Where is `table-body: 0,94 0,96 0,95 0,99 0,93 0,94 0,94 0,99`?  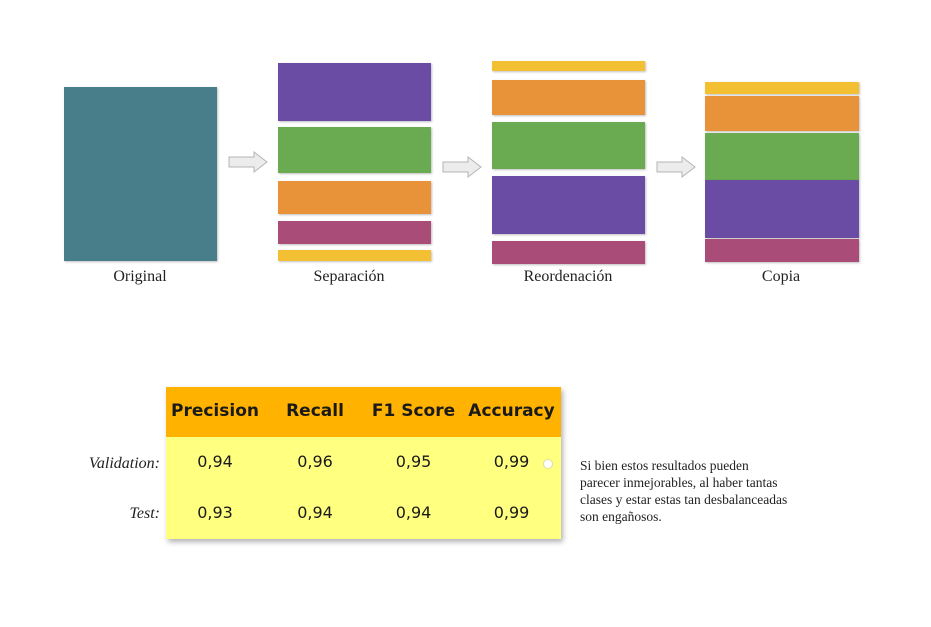 table-body: 0,94 0,96 0,95 0,99 0,93 0,94 0,94 0,99 is located at coordinates (363, 488).